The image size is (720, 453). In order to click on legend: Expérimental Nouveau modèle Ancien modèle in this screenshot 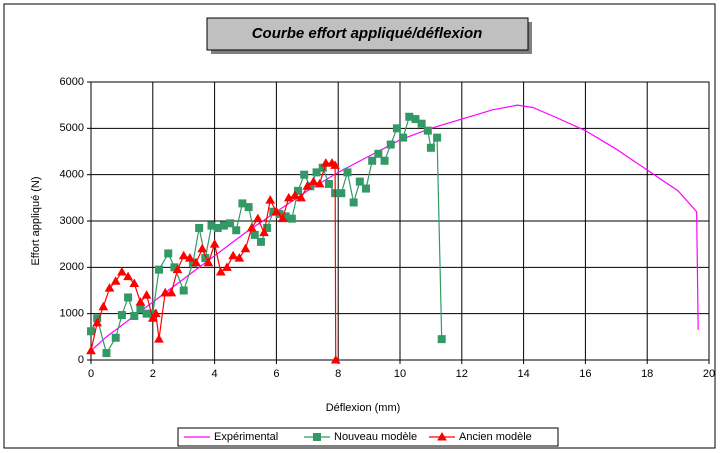, I will do `click(358, 437)`.